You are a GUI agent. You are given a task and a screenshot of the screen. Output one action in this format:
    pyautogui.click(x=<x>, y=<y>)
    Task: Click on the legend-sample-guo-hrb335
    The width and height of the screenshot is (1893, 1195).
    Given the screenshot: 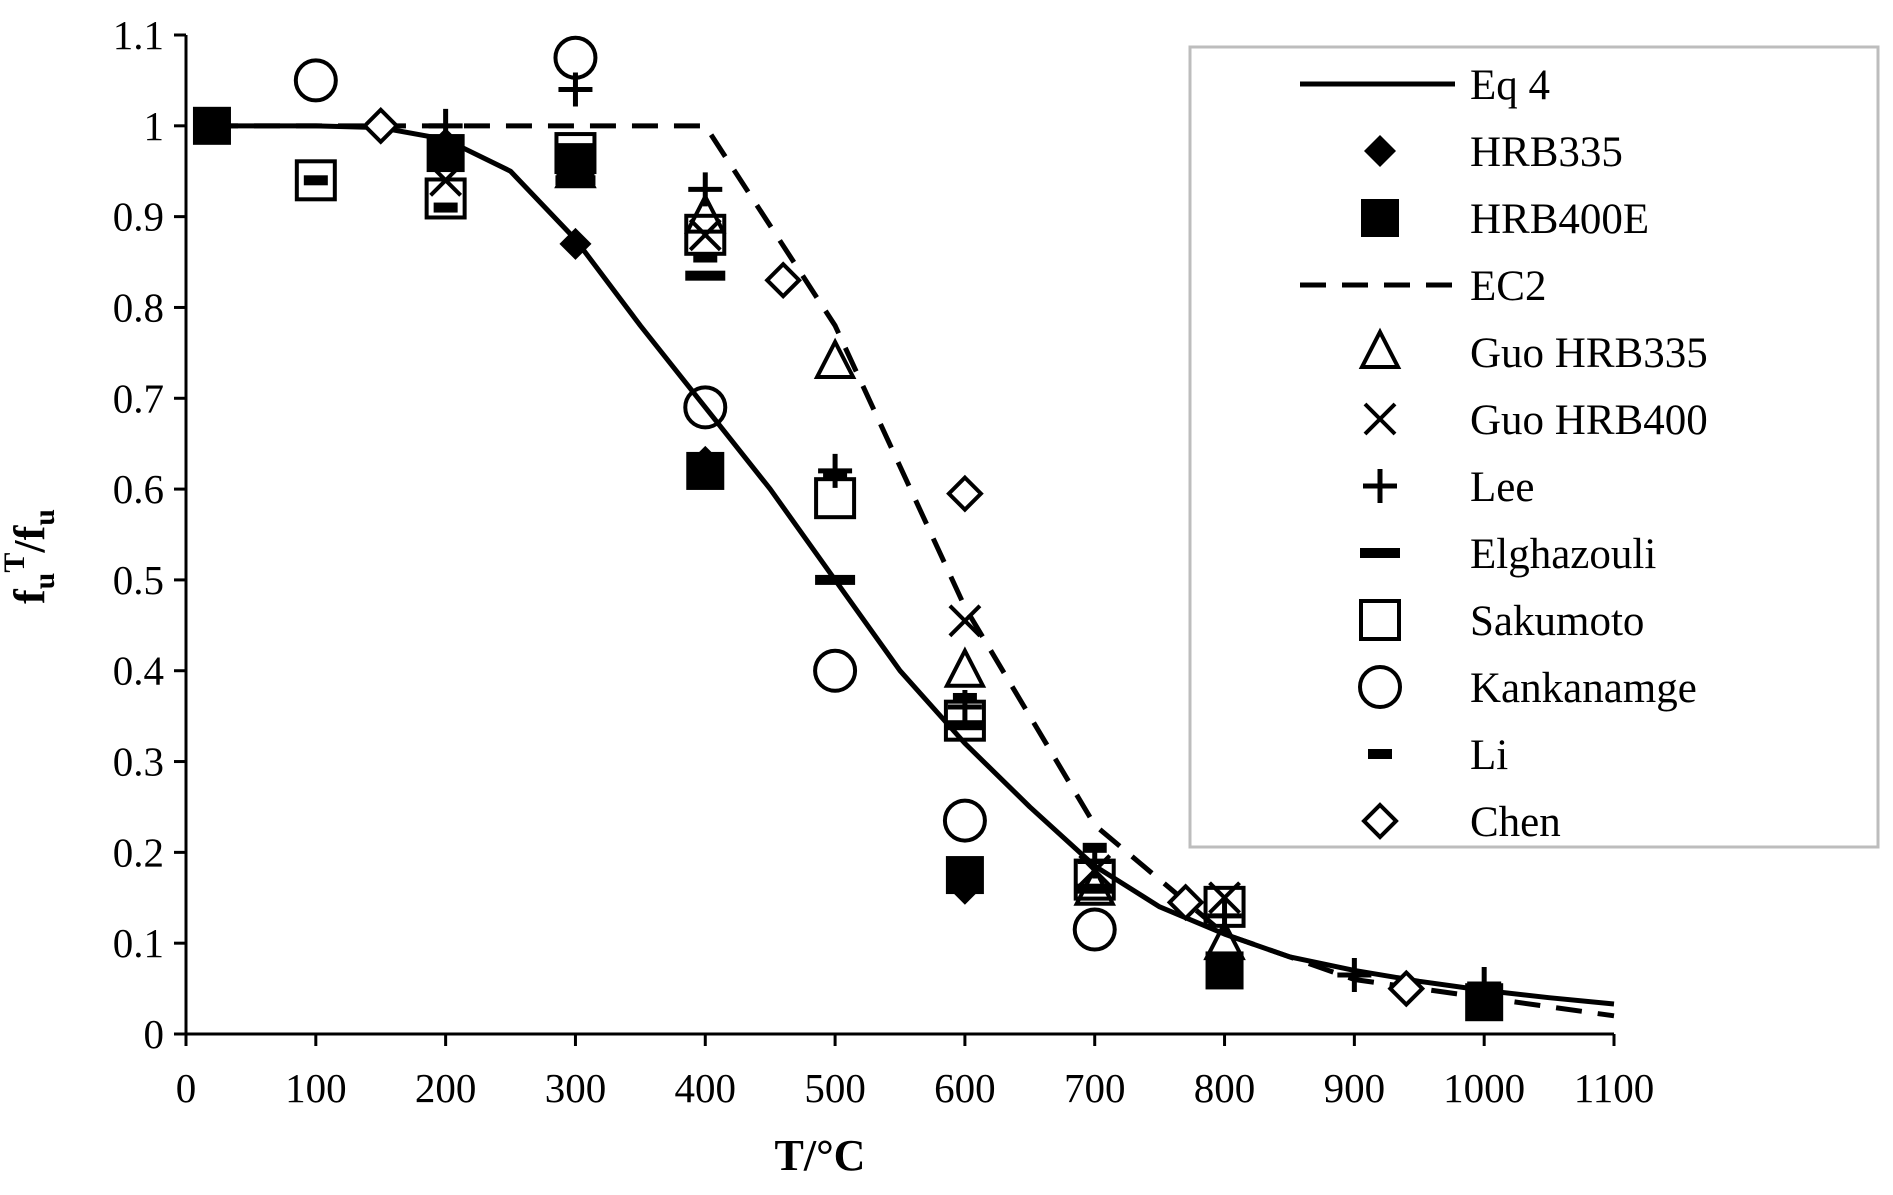 What is the action you would take?
    pyautogui.click(x=1380, y=348)
    